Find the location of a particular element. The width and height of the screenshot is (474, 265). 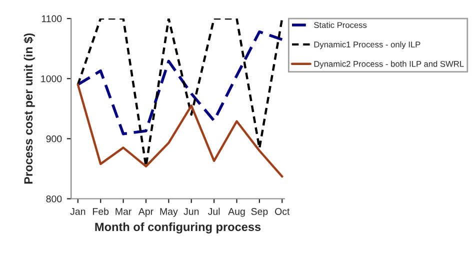

x-tick-label: Feb is located at coordinates (101, 211).